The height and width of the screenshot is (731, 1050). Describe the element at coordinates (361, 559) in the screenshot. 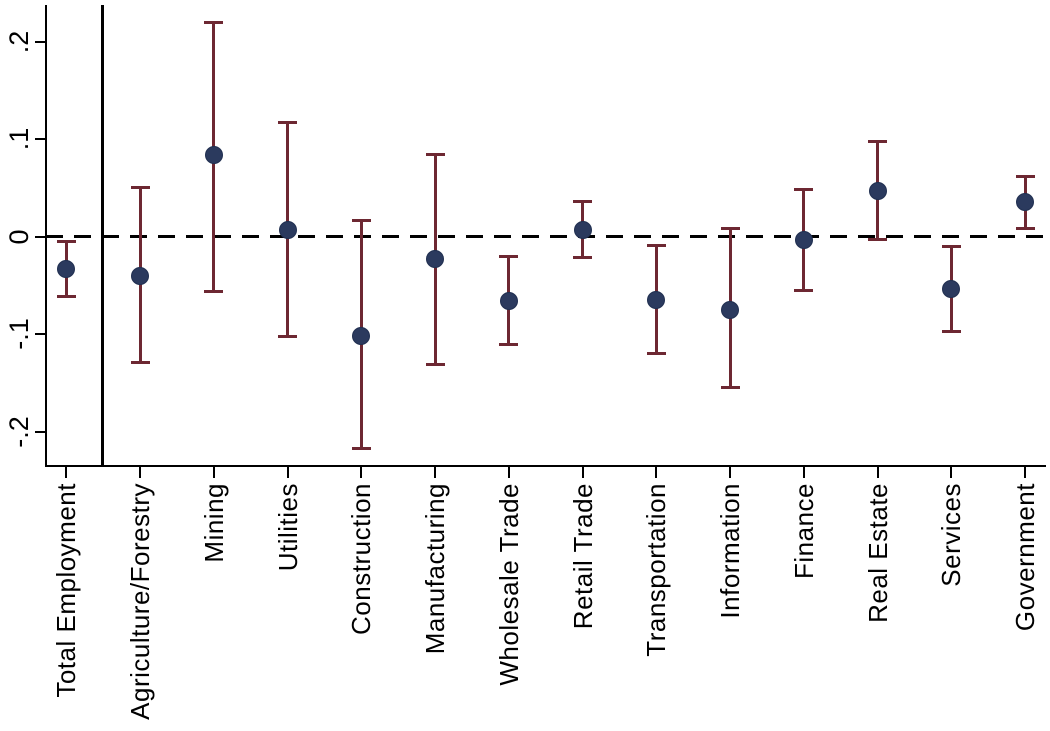

I see `x-axis-category-label: Construction` at that location.